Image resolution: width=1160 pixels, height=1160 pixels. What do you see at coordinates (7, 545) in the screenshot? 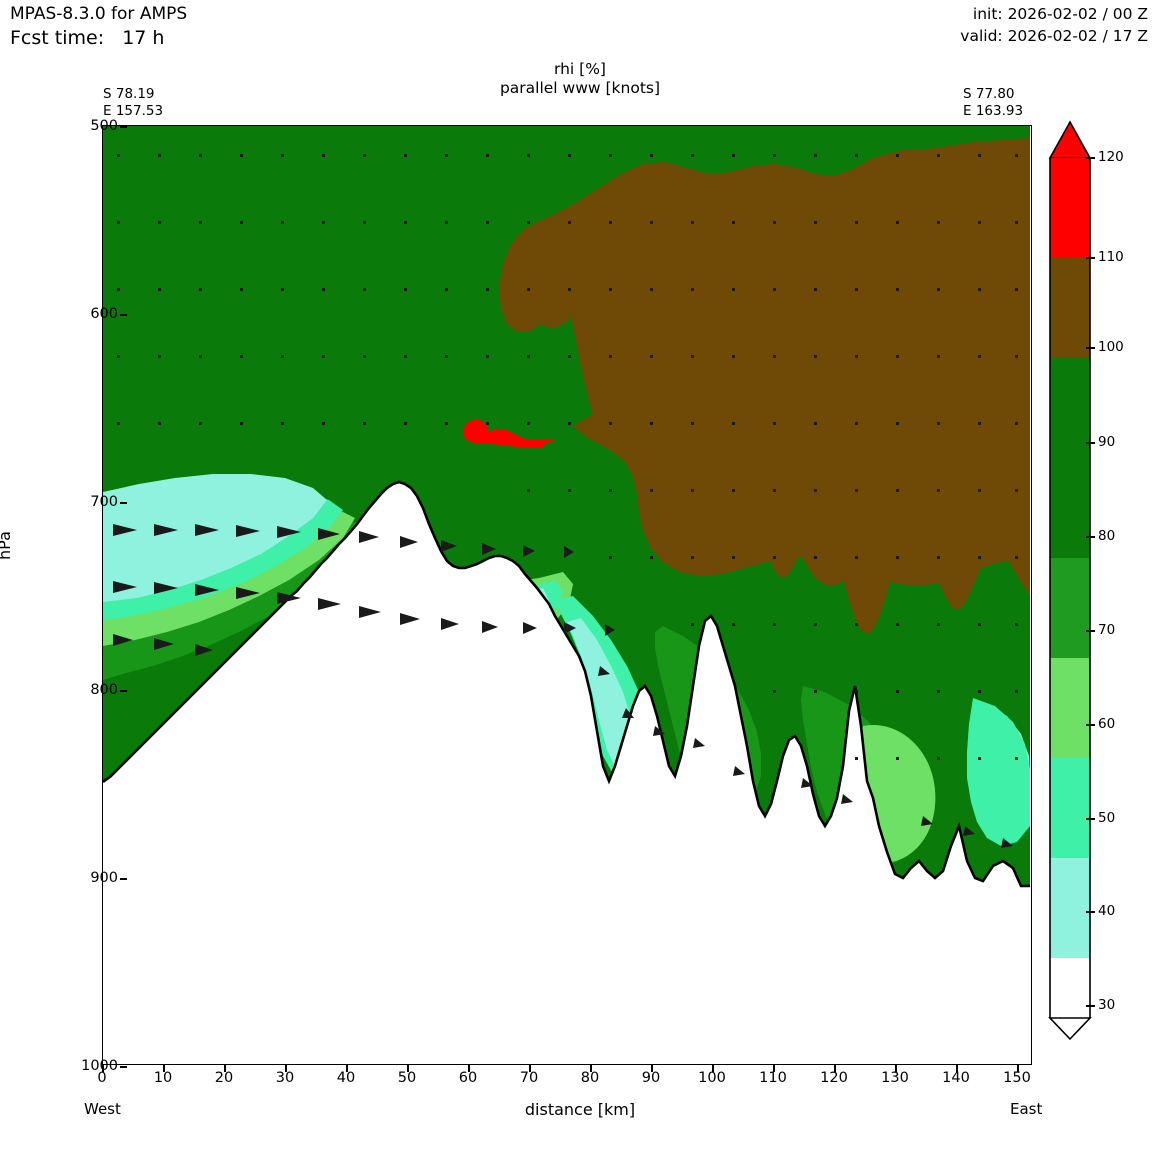
I see `y-axis-label: hPa` at bounding box center [7, 545].